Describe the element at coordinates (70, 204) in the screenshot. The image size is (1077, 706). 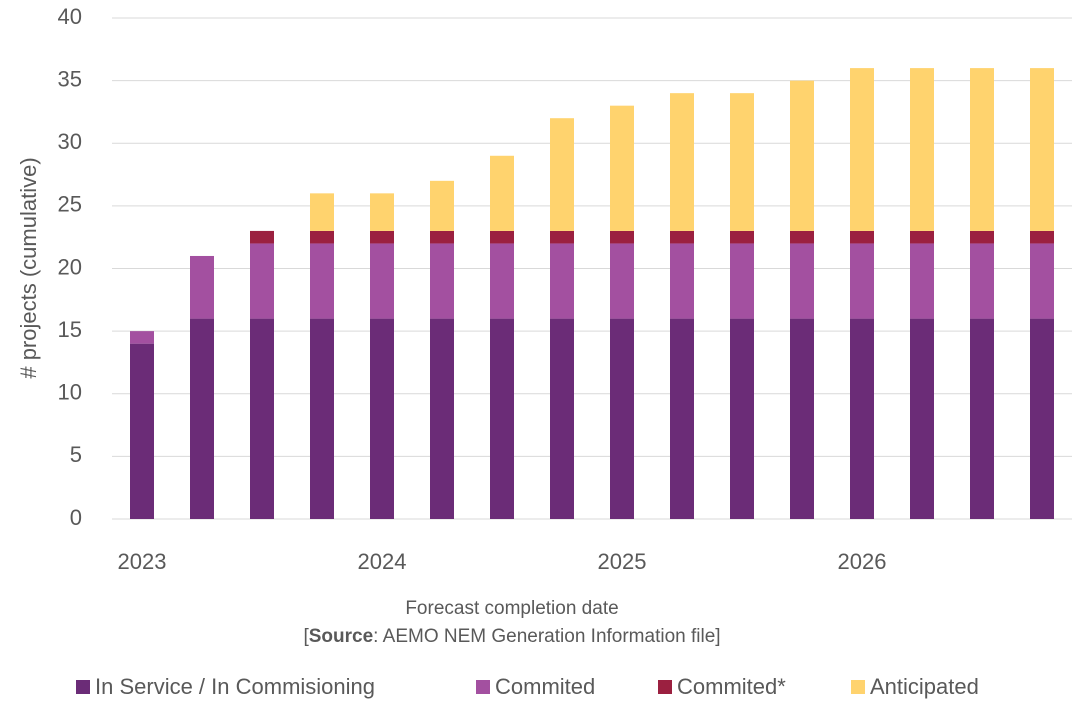
I see `y-tick-label: 25` at that location.